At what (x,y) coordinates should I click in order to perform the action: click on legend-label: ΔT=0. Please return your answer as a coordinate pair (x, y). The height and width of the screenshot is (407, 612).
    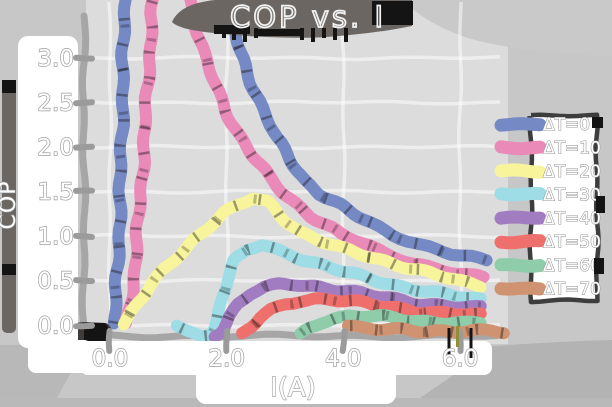
    Looking at the image, I should click on (566, 125).